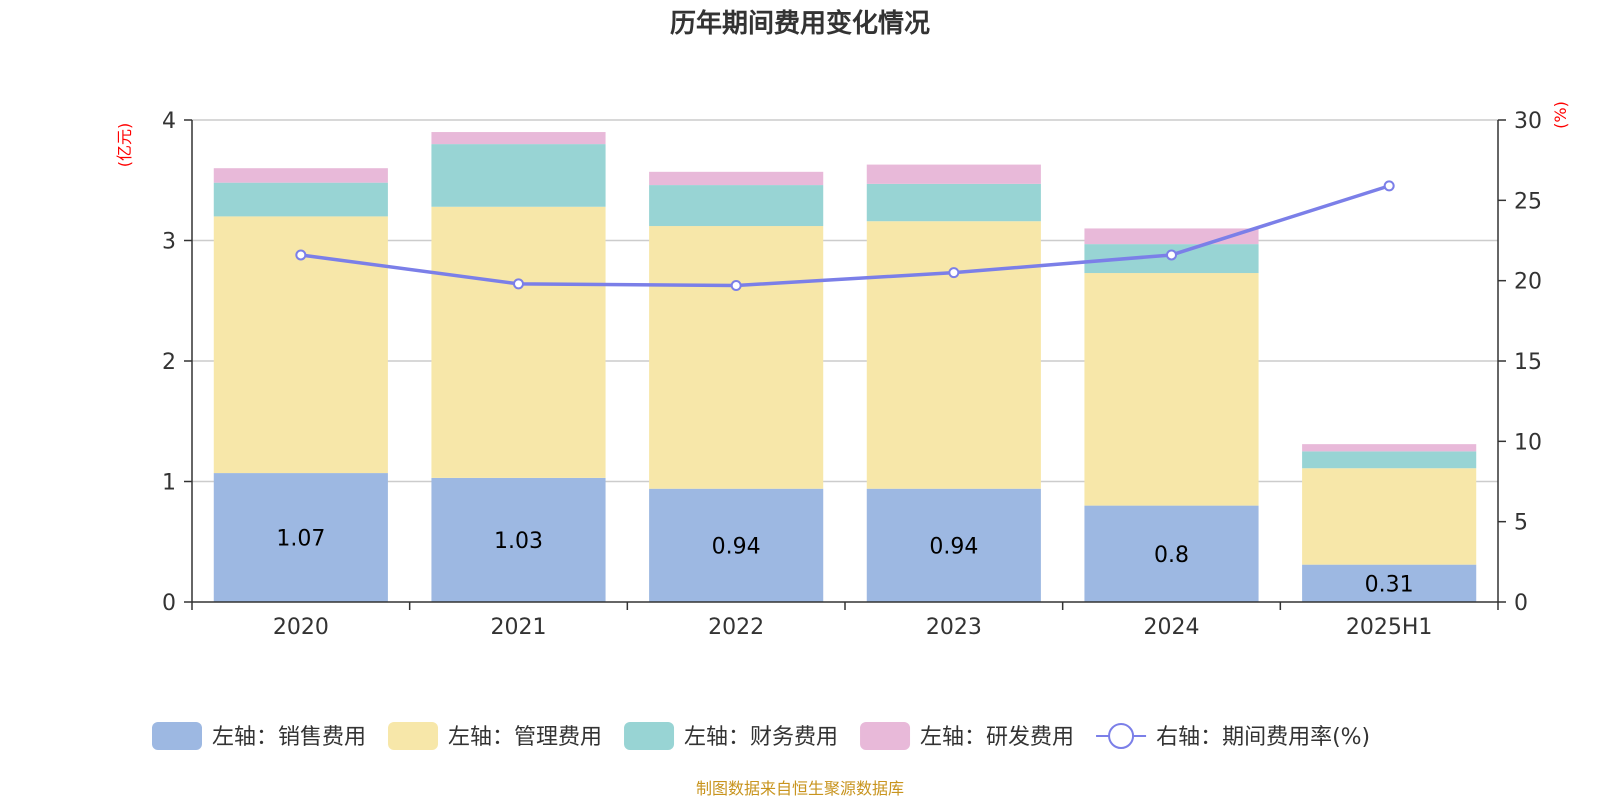  Describe the element at coordinates (736, 627) in the screenshot. I see `x-axis-tick-label: 2022` at that location.